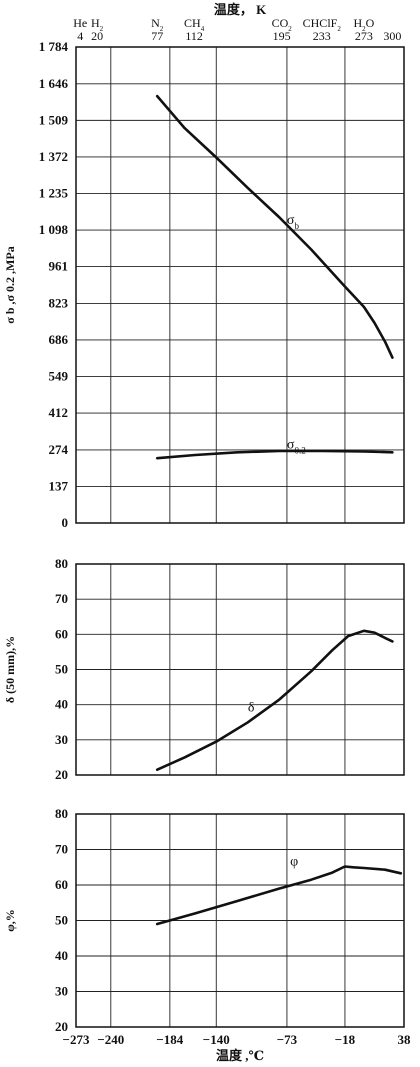 Image resolution: width=420 pixels, height=1067 pixels. Describe the element at coordinates (169, 1039) in the screenshot. I see `x-tick-label: −184` at that location.